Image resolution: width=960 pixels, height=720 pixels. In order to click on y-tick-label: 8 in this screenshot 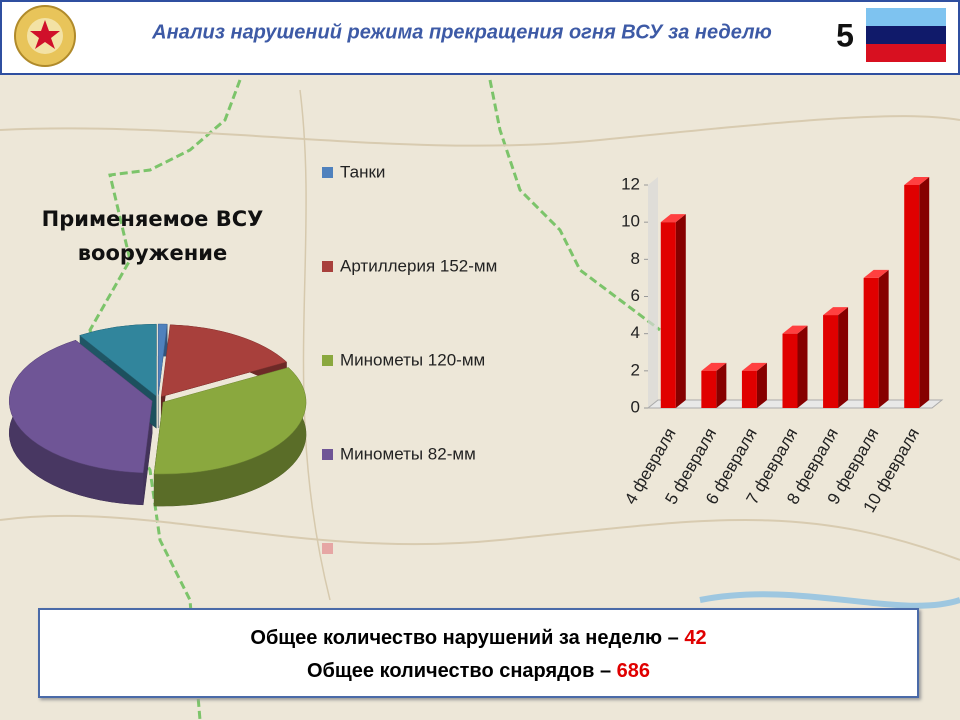, I will do `click(635, 258)`.